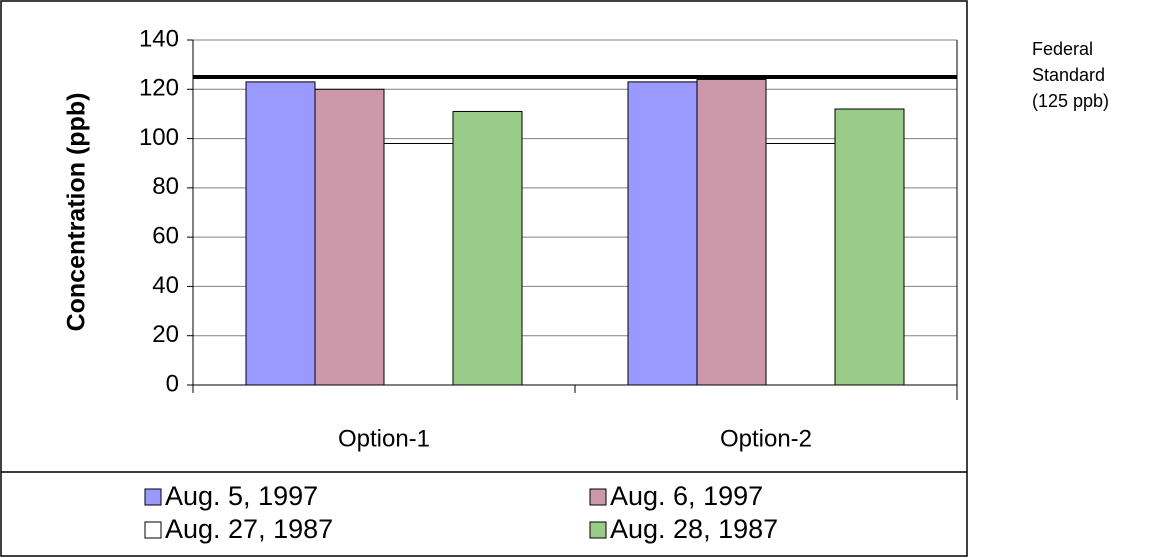  What do you see at coordinates (1070, 101) in the screenshot?
I see `annotation: (125 ppb)` at bounding box center [1070, 101].